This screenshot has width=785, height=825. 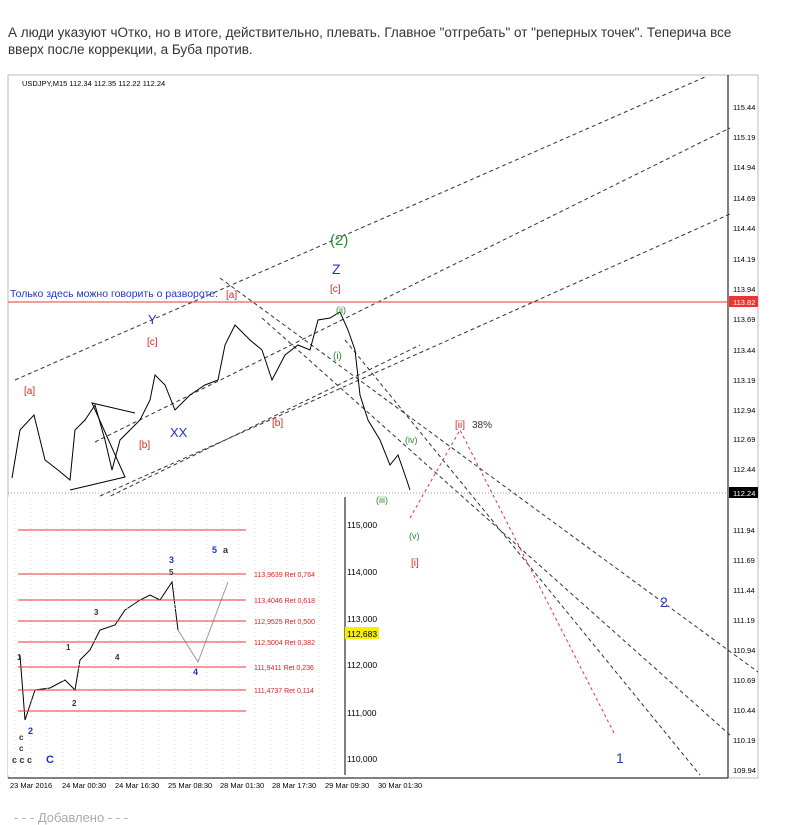 I want to click on time-label: 28 Mar 01:30, so click(x=242, y=785).